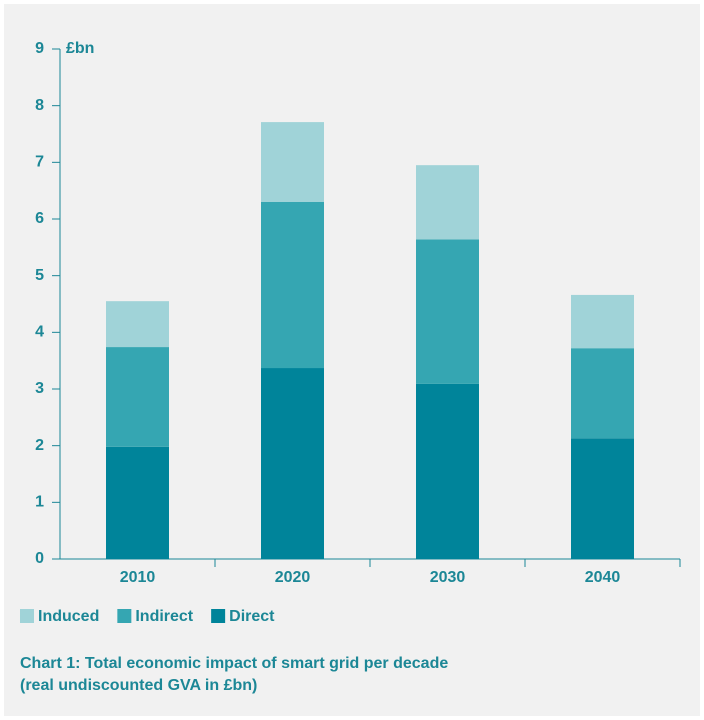  What do you see at coordinates (80, 48) in the screenshot?
I see `y-axis-label: £bn` at bounding box center [80, 48].